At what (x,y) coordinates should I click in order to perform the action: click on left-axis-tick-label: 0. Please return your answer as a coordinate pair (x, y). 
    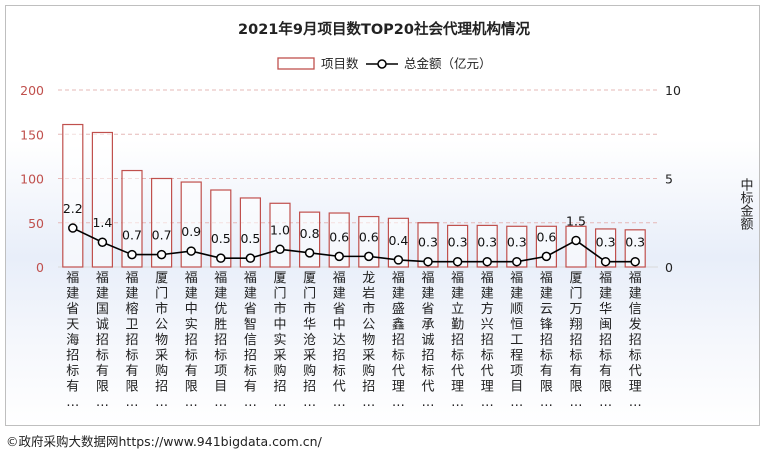
    Looking at the image, I should click on (40, 267).